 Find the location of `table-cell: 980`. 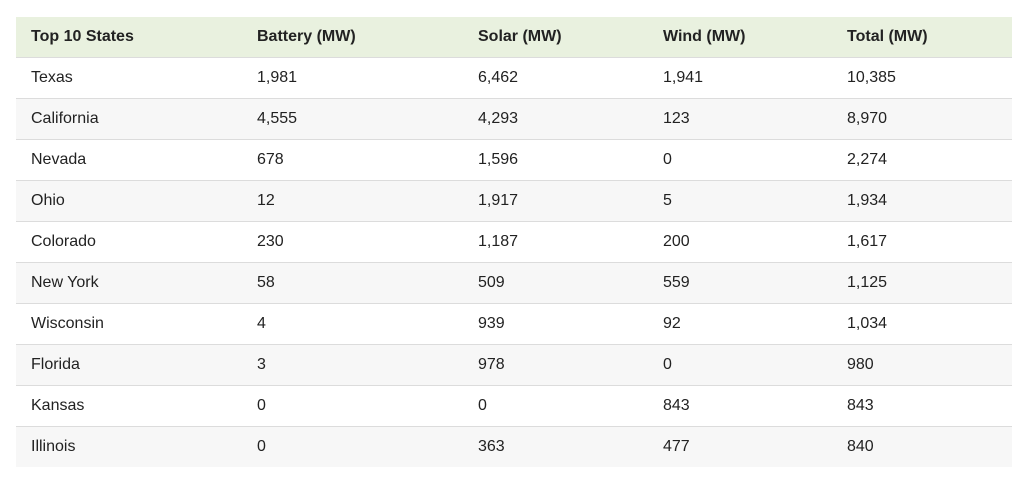

table-cell: 980 is located at coordinates (860, 364).